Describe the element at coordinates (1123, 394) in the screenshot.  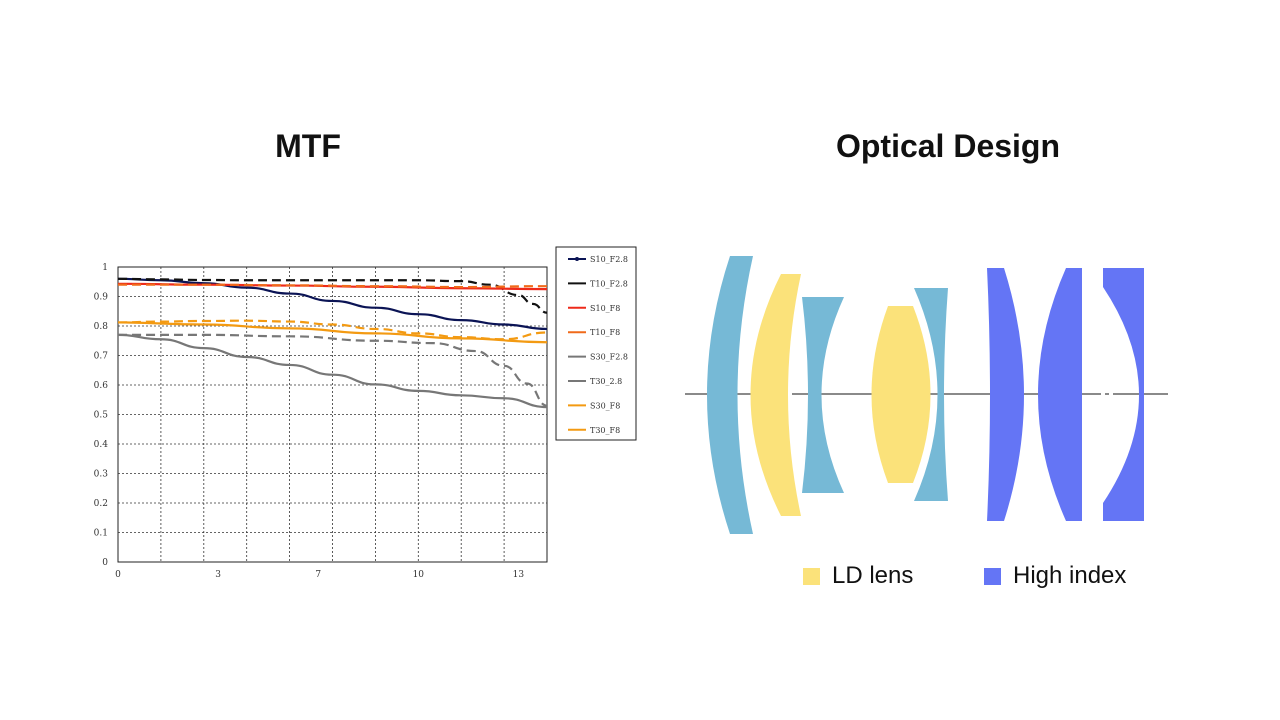
I see `lens-element-8-high-index` at that location.